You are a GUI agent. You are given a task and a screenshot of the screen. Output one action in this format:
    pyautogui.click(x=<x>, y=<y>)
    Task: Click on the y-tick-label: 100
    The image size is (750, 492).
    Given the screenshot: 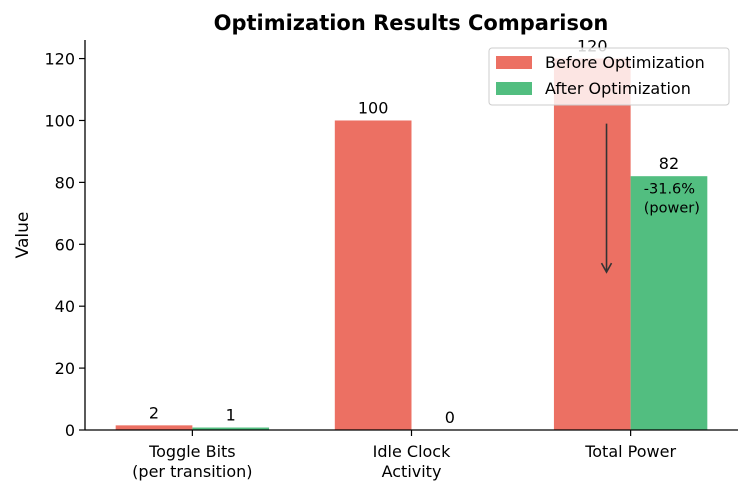 What is the action you would take?
    pyautogui.click(x=59, y=120)
    